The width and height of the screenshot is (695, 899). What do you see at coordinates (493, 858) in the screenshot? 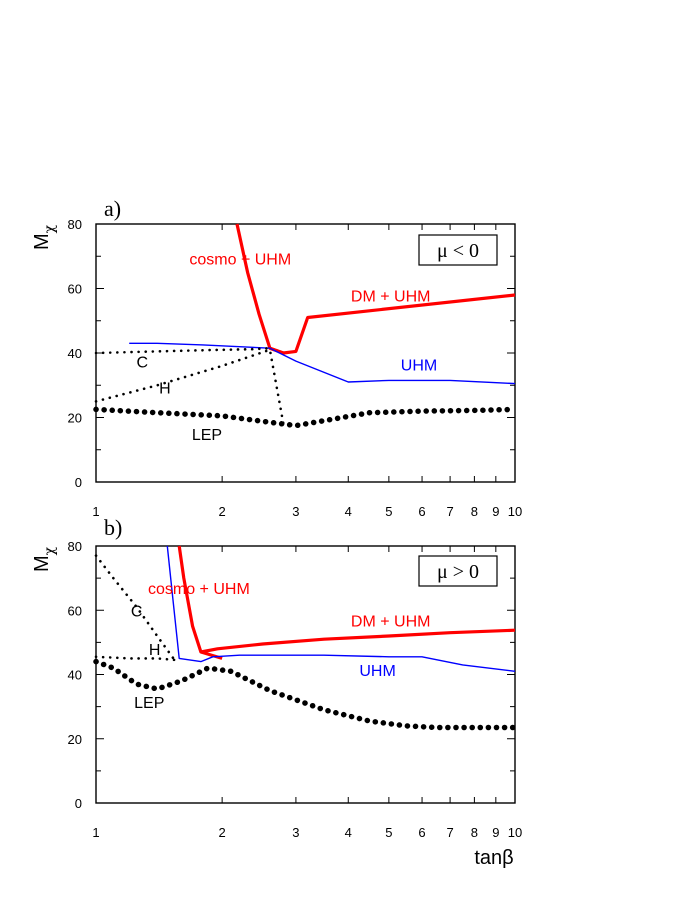
I see `x-axis-title: tanβ` at bounding box center [493, 858].